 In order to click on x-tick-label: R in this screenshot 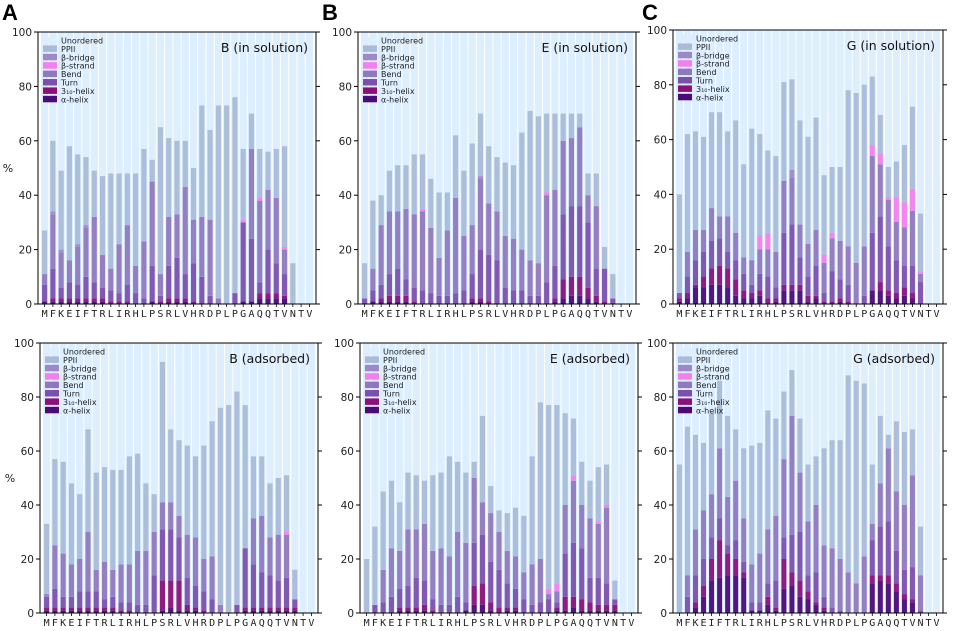, I will do `click(524, 623)`.